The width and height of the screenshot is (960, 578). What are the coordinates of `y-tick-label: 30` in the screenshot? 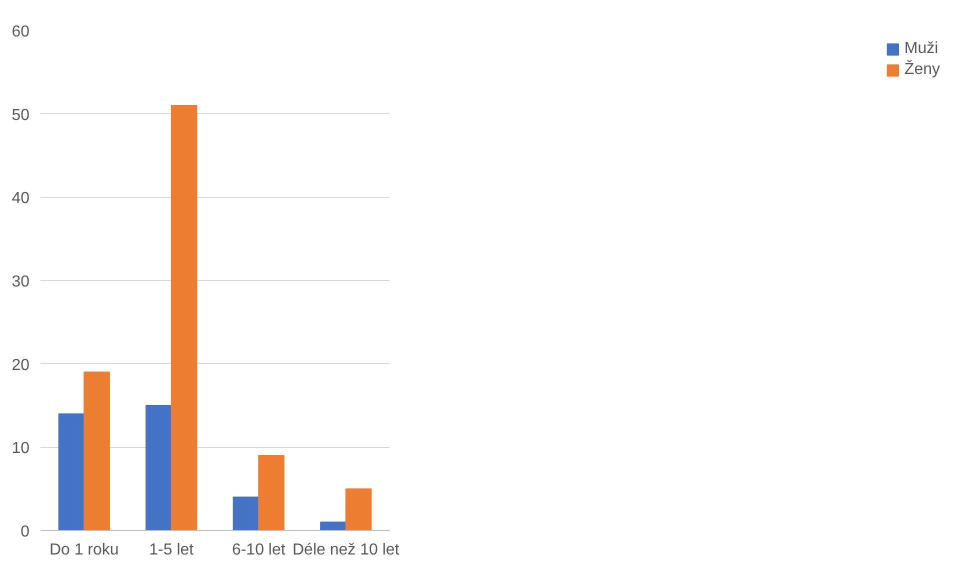 It's located at (21, 282).